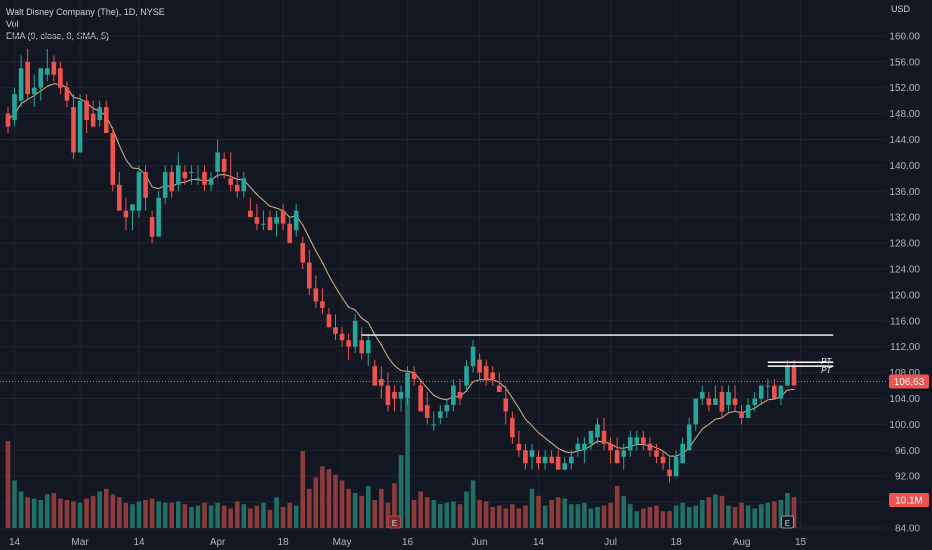 The height and width of the screenshot is (550, 932). What do you see at coordinates (539, 542) in the screenshot?
I see `x-axis-tick-label: 14` at bounding box center [539, 542].